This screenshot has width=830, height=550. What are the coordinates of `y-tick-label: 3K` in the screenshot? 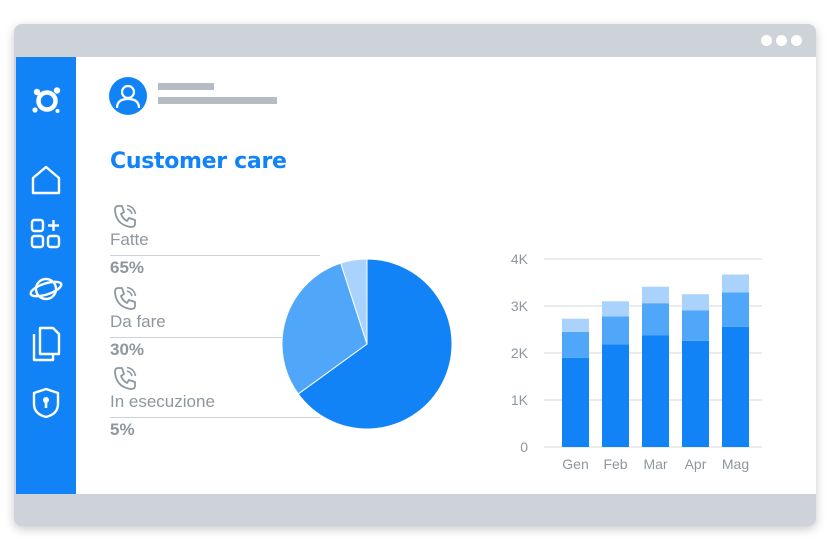 It's located at (520, 306).